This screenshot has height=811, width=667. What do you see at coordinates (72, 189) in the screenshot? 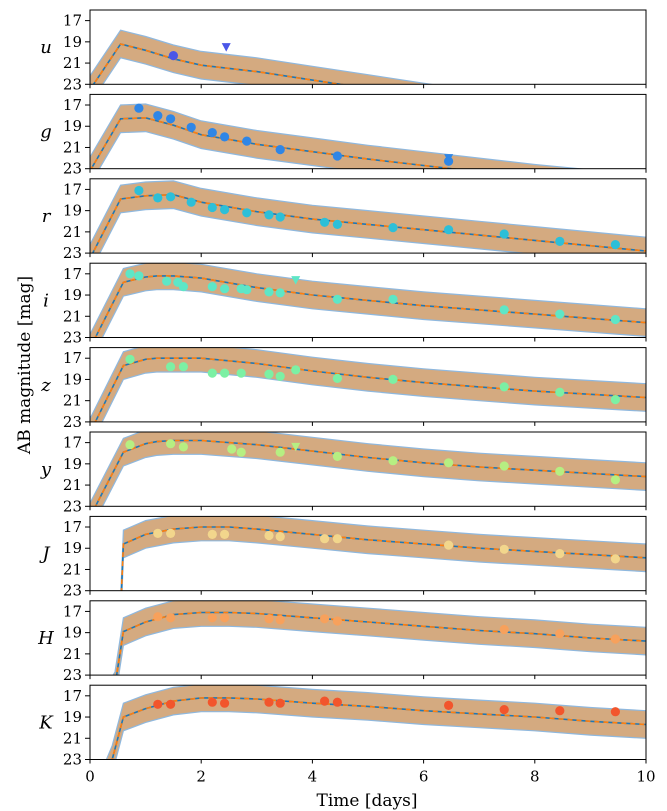
I see `y-tick-label-r-0: 17` at bounding box center [72, 189].